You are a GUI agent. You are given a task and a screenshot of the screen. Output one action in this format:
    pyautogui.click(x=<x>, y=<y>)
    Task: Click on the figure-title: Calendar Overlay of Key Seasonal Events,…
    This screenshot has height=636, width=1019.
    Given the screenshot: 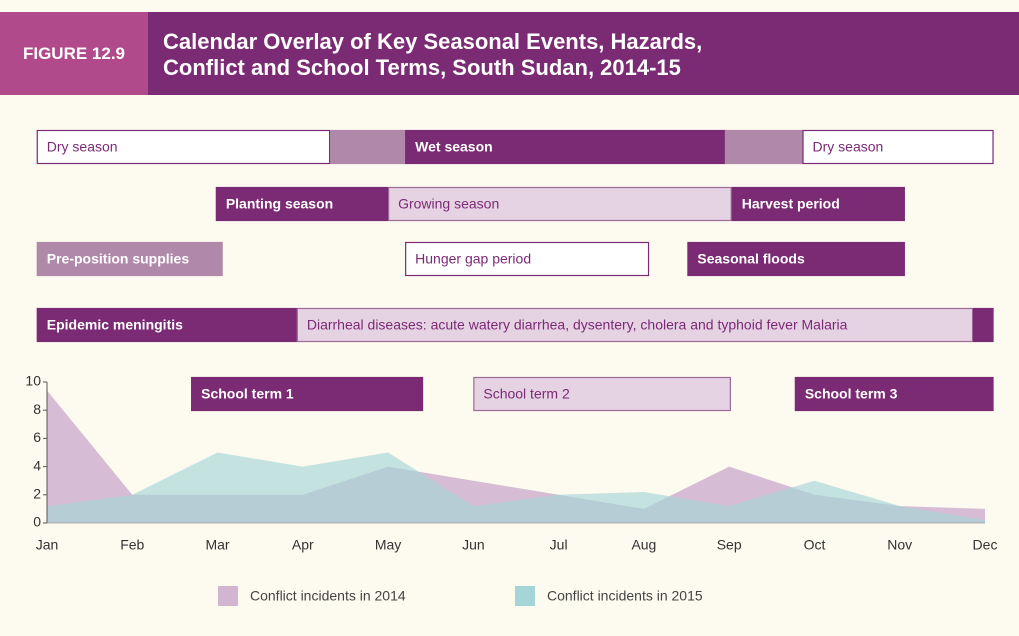 What is the action you would take?
    pyautogui.click(x=433, y=54)
    